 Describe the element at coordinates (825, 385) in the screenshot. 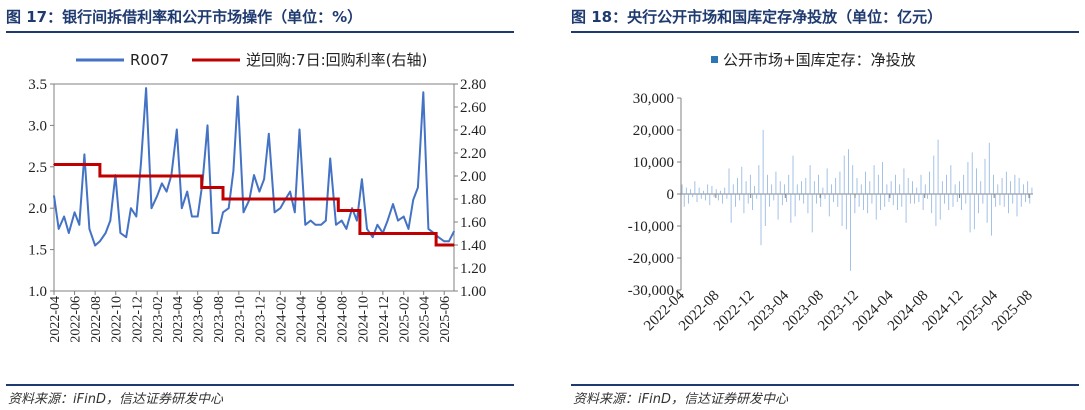

I see `source-rule-right` at that location.